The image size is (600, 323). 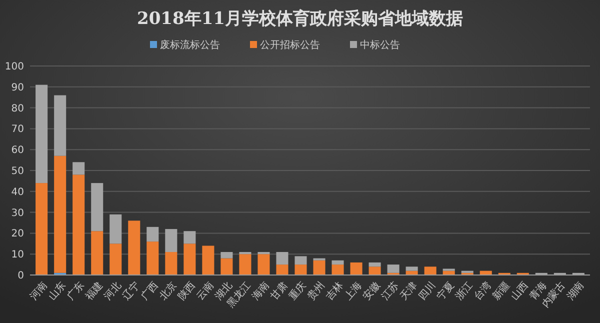 I want to click on y-tick-label: 90, so click(x=17, y=88).